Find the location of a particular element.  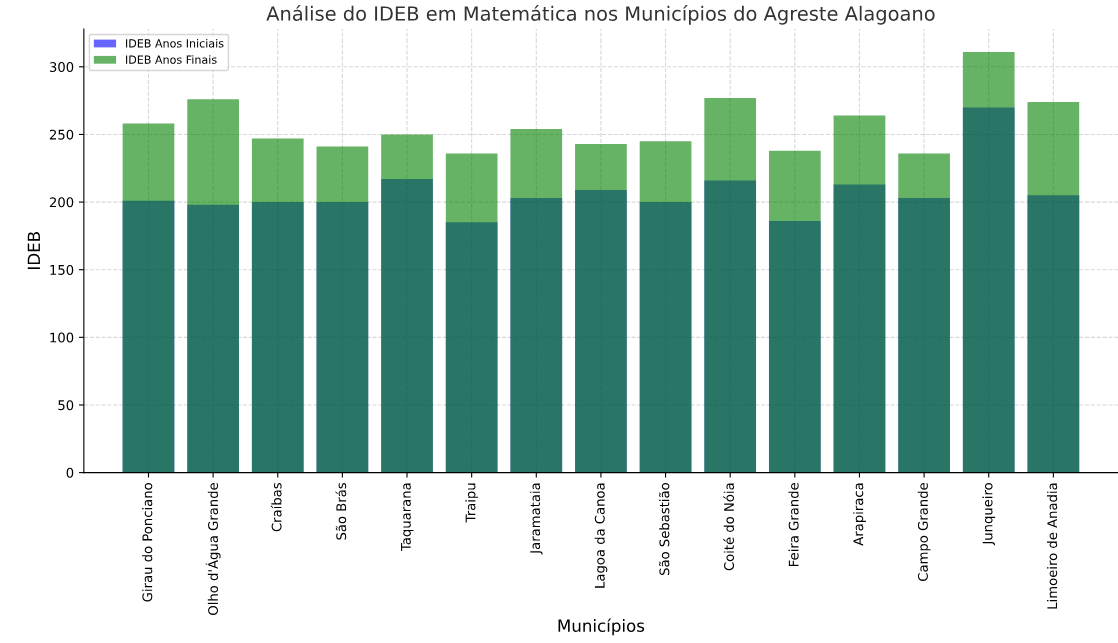

x-tick-label: Junqueiro is located at coordinates (989, 514).